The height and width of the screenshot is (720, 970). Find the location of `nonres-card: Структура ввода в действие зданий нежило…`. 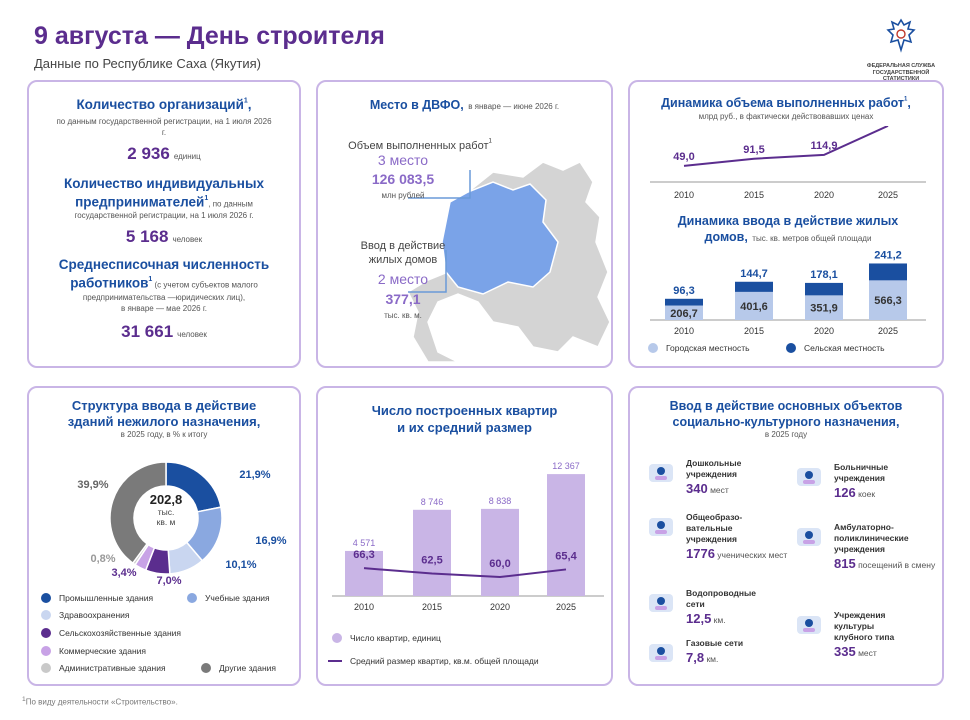

nonres-card: Структура ввода в действие зданий нежило… is located at coordinates (164, 536).